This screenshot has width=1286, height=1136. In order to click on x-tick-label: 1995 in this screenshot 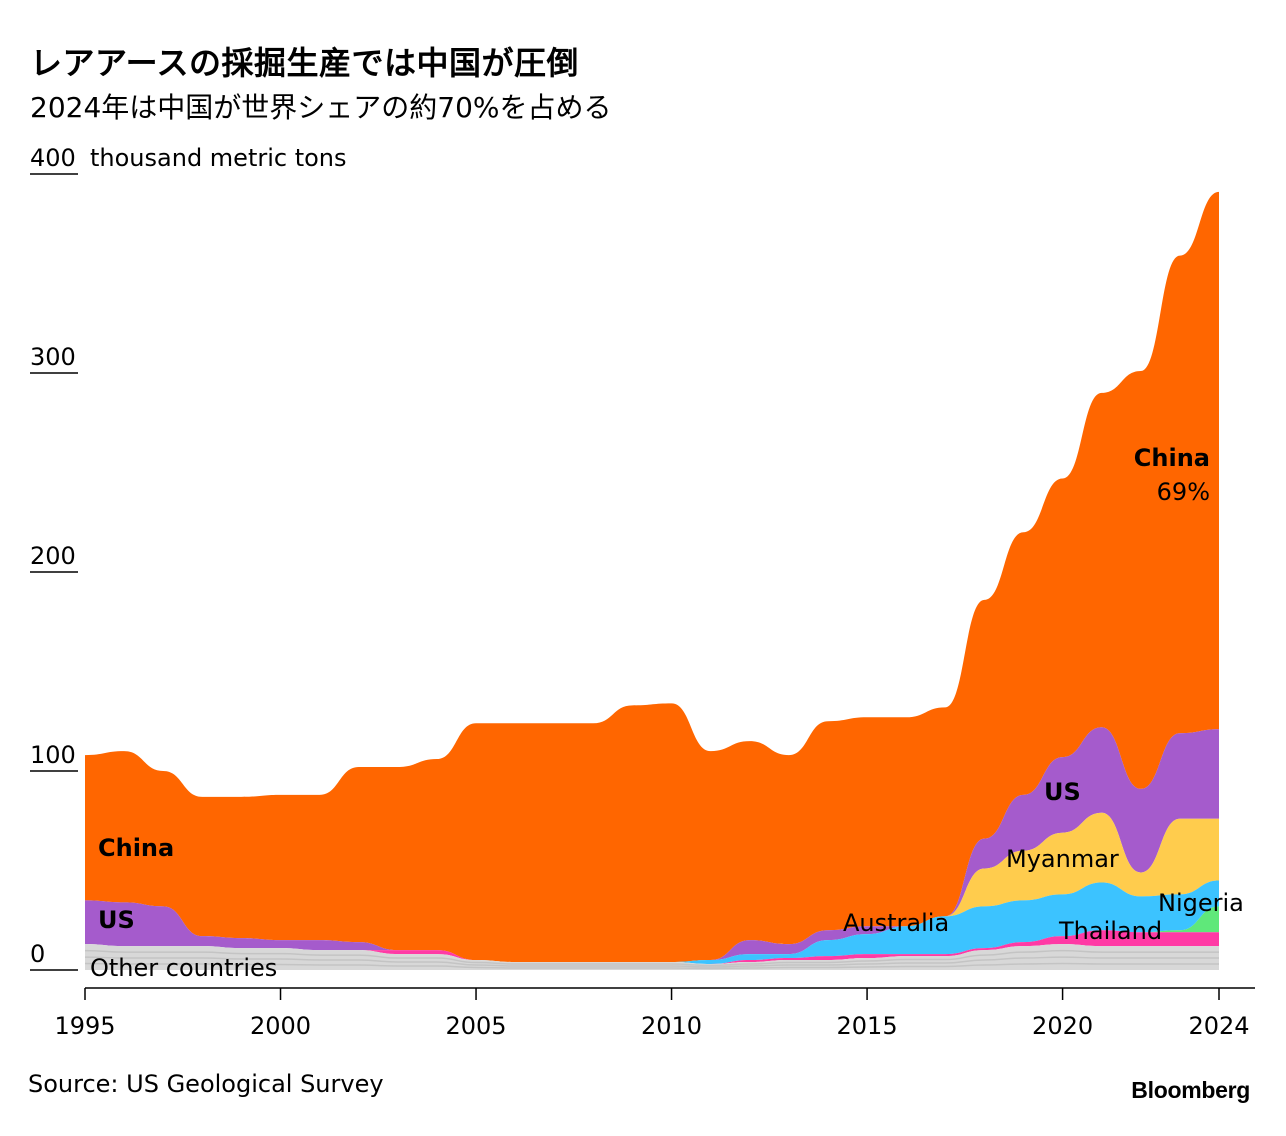, I will do `click(84, 1026)`.